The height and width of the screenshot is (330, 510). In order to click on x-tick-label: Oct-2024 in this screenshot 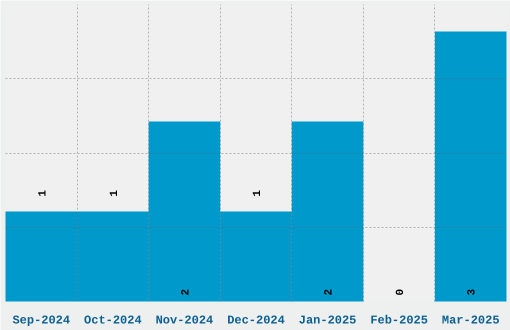, I will do `click(113, 321)`.